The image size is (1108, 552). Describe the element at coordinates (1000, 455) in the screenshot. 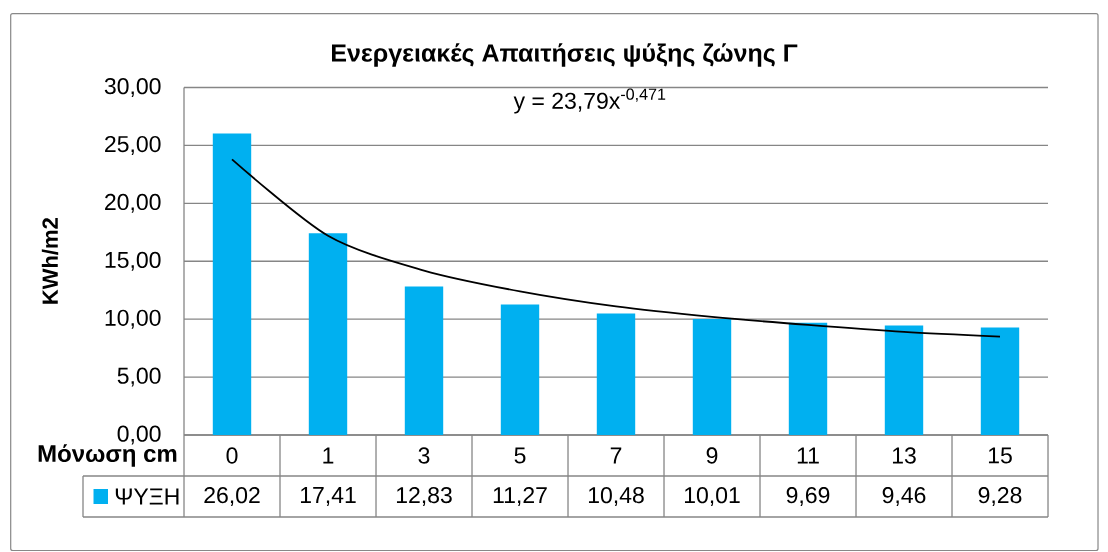

I see `x-tick-label: 15` at that location.